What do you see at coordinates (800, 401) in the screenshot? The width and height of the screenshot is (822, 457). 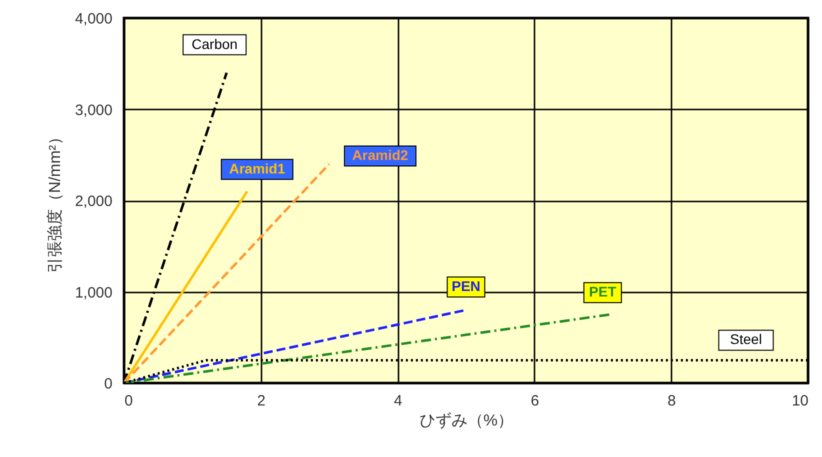 I see `x-tick-label: 10` at bounding box center [800, 401].